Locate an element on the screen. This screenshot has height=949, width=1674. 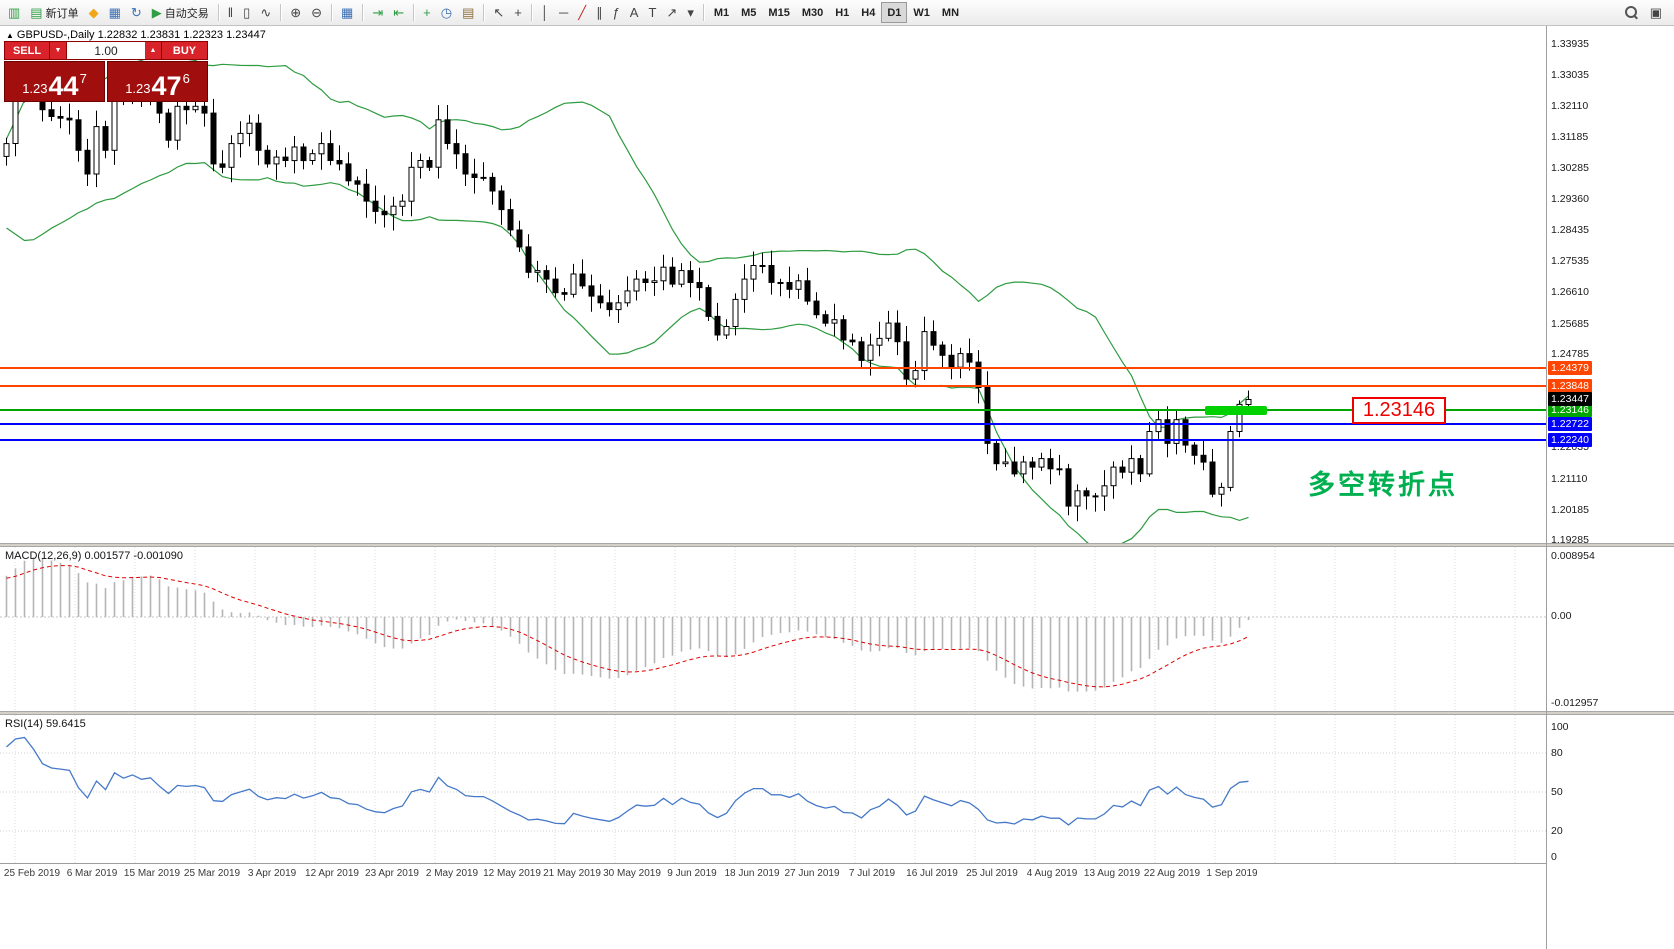
date-label: 1 Sep 2019 is located at coordinates (1232, 873).